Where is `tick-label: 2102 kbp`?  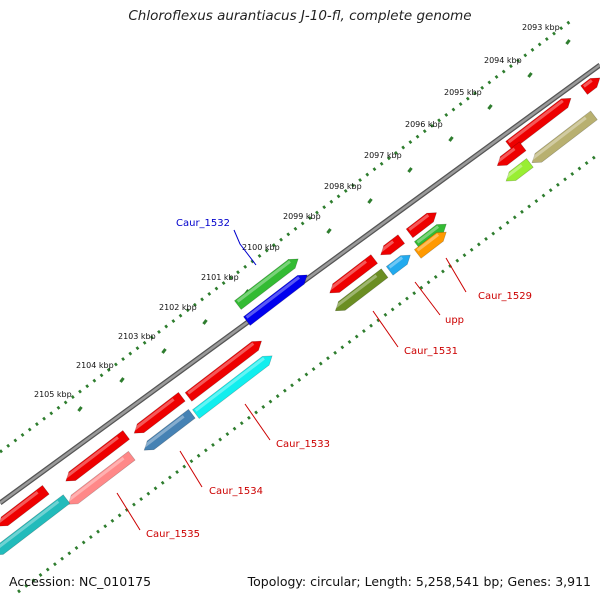 tick-label: 2102 kbp is located at coordinates (178, 307).